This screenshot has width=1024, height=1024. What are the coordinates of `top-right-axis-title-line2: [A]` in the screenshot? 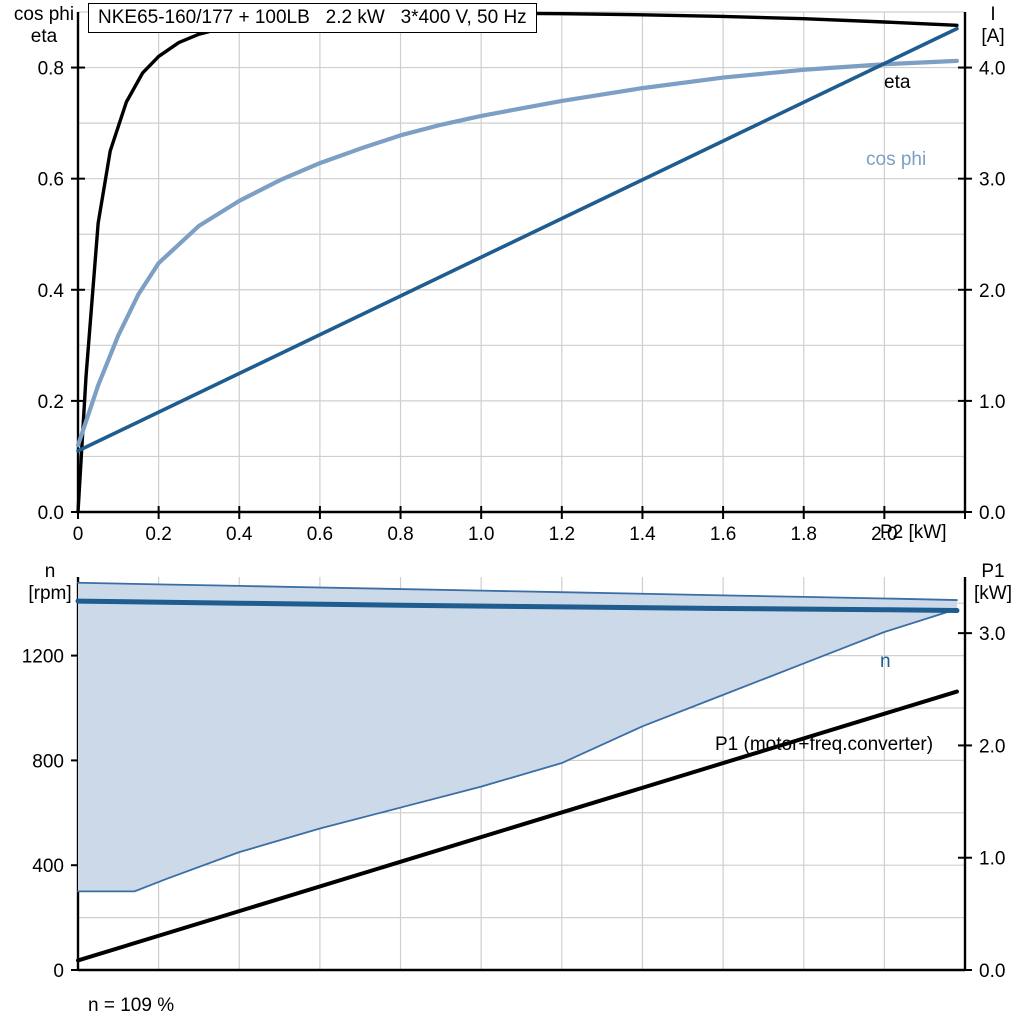 It's located at (992, 36).